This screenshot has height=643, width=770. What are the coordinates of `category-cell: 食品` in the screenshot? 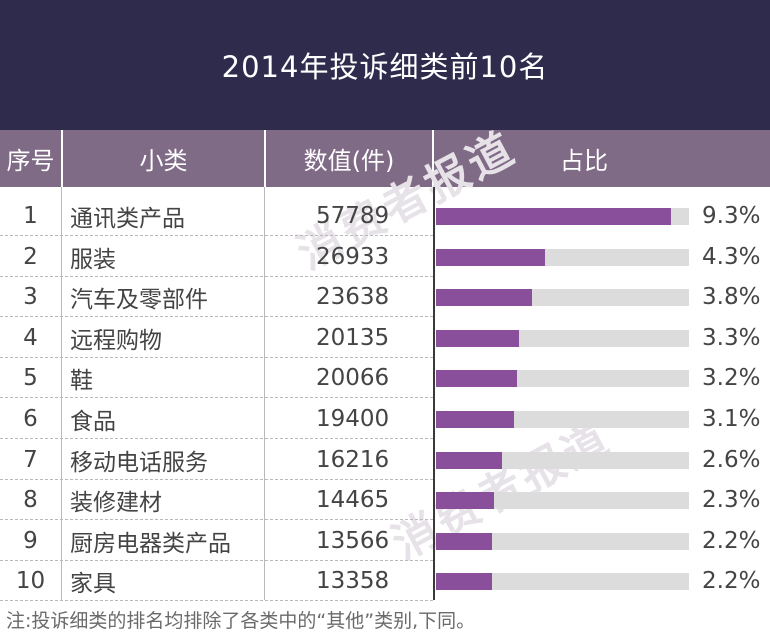 It's located at (93, 422).